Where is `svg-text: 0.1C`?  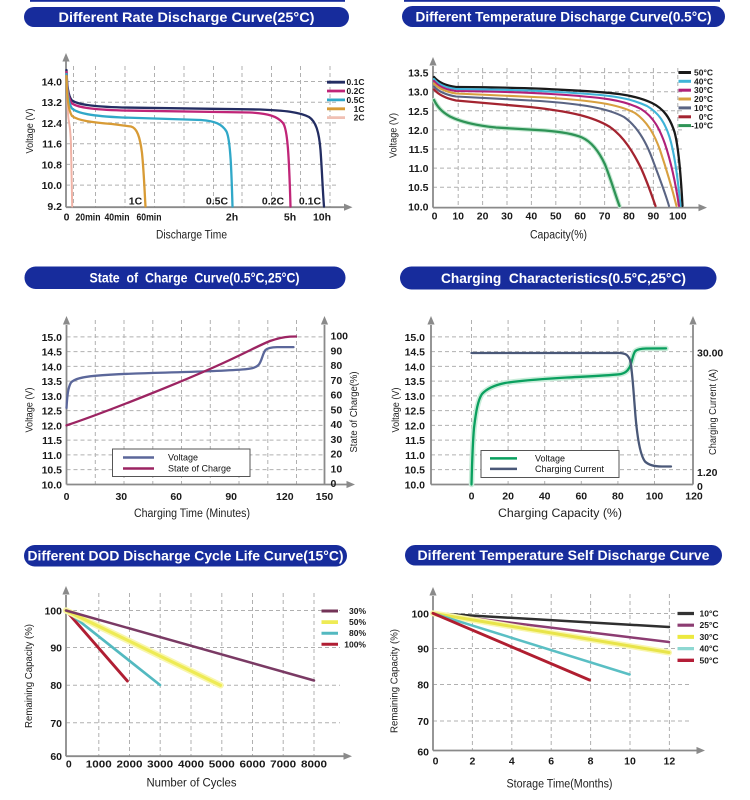 svg-text: 0.1C is located at coordinates (310, 202).